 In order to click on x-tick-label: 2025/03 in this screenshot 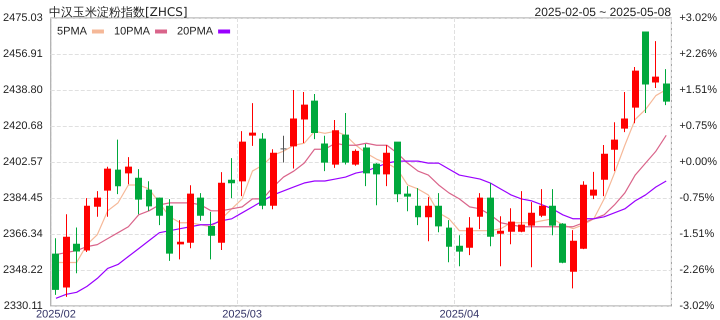, I will do `click(242, 314)`.